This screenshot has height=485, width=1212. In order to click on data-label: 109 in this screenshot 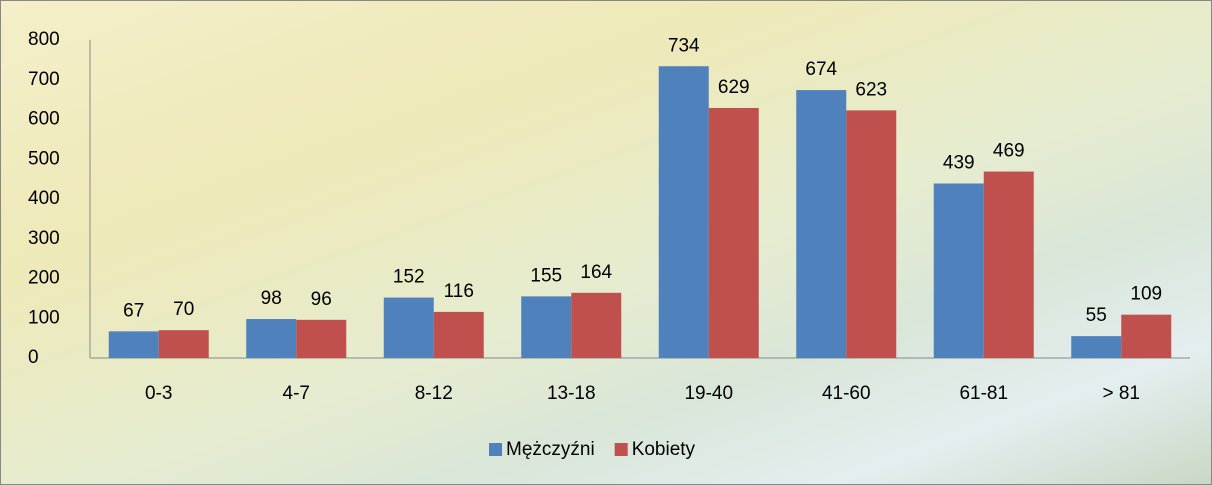, I will do `click(1146, 294)`.